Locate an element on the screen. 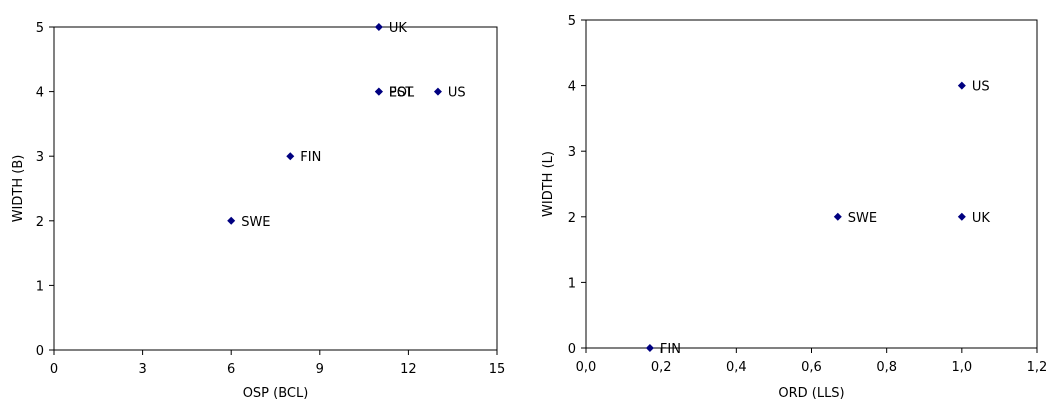 The width and height of the screenshot is (1063, 403). x-tick-label: 3 is located at coordinates (142, 369).